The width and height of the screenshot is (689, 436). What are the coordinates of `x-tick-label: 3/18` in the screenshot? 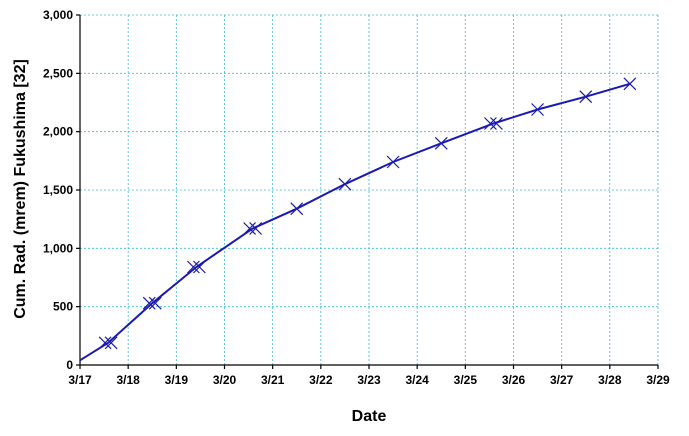 It's located at (128, 380).